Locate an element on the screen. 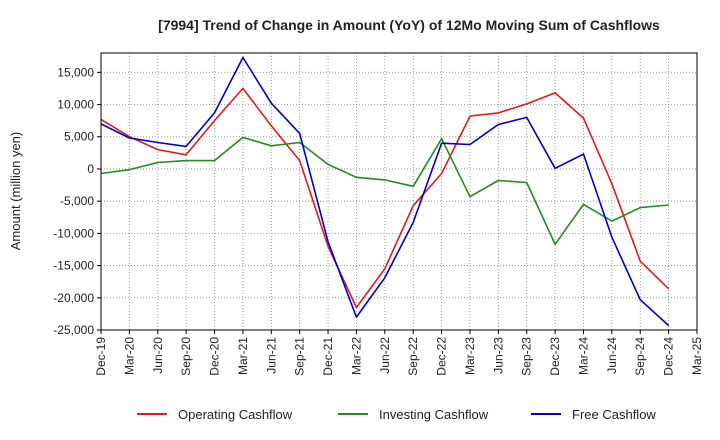  x-tick-label: Dec-20 is located at coordinates (215, 356).